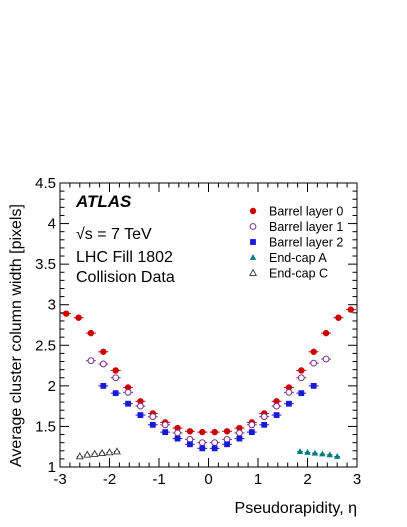 This screenshot has height=527, width=407. What do you see at coordinates (258, 479) in the screenshot?
I see `x-tick-label: 1` at bounding box center [258, 479].